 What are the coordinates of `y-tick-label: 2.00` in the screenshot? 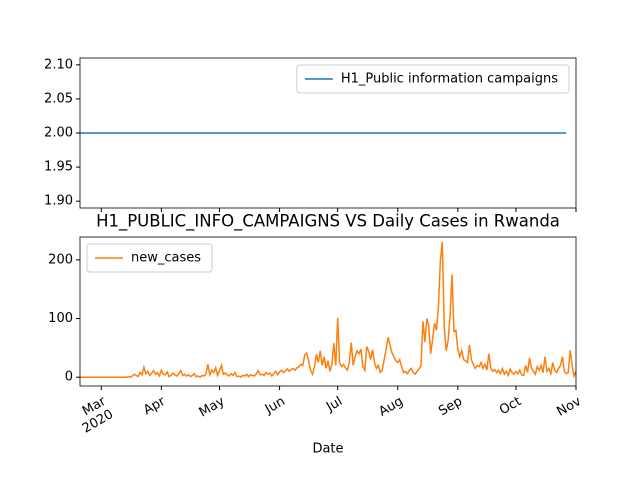 It's located at (58, 133).